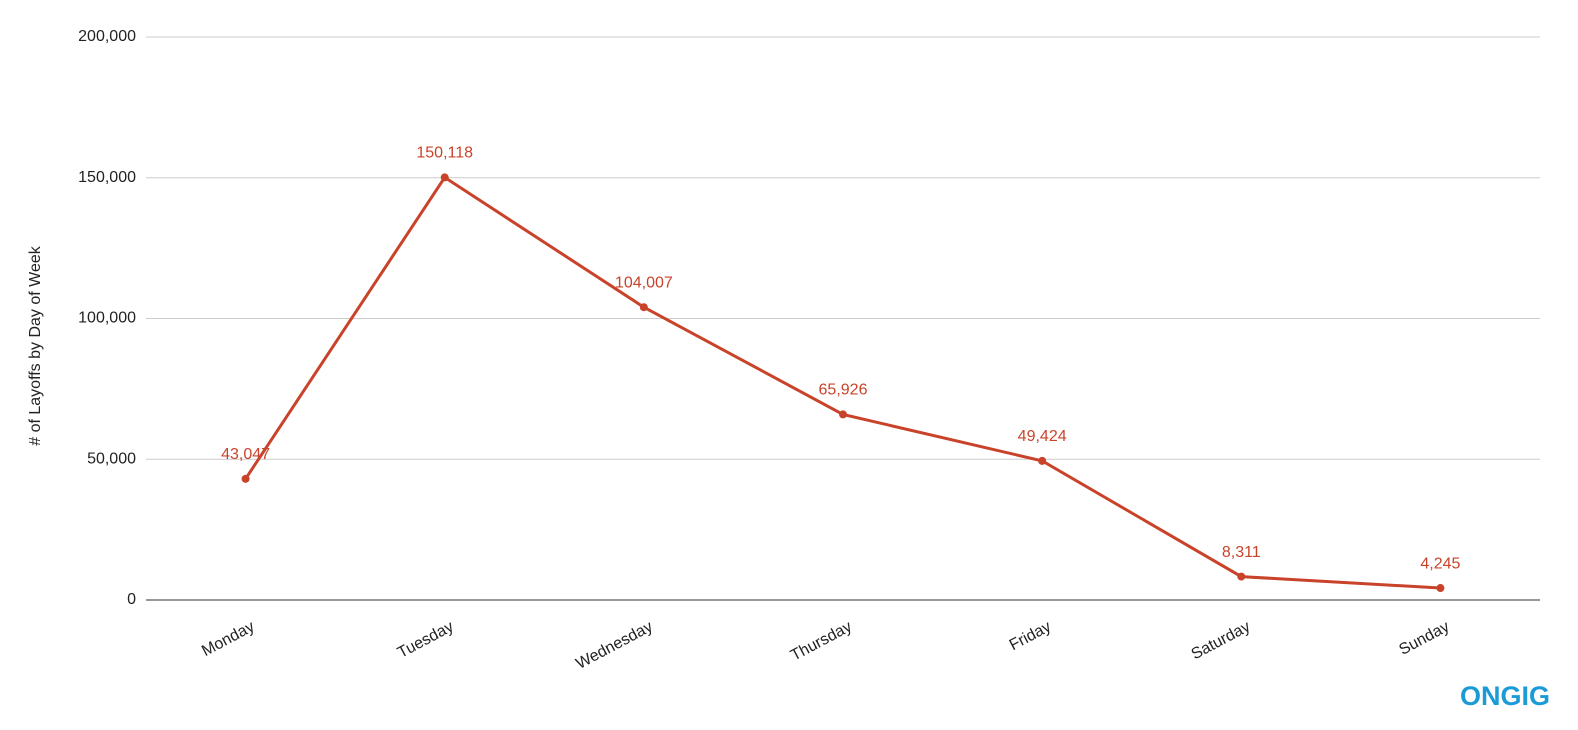  What do you see at coordinates (111, 458) in the screenshot?
I see `y-tick-label: 50,000` at bounding box center [111, 458].